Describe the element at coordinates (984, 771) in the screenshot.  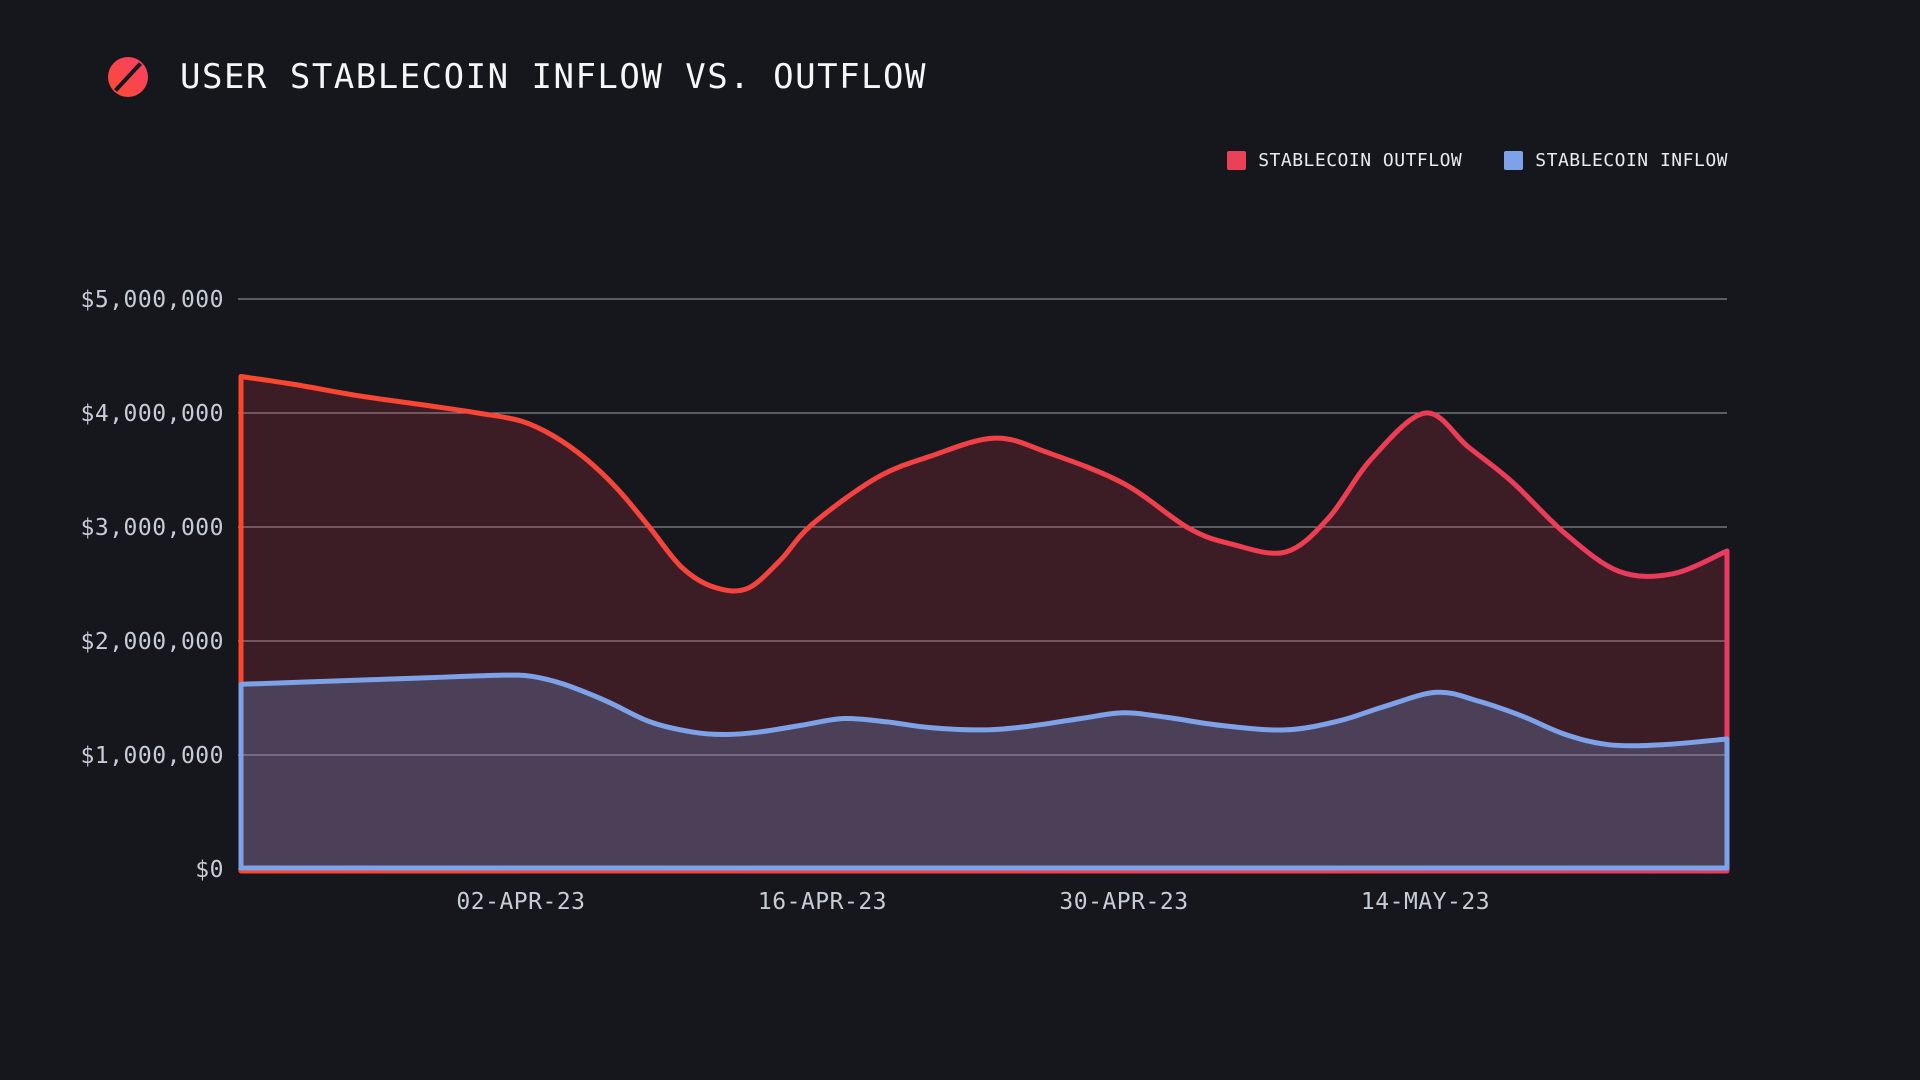
I see `inflow-area` at that location.